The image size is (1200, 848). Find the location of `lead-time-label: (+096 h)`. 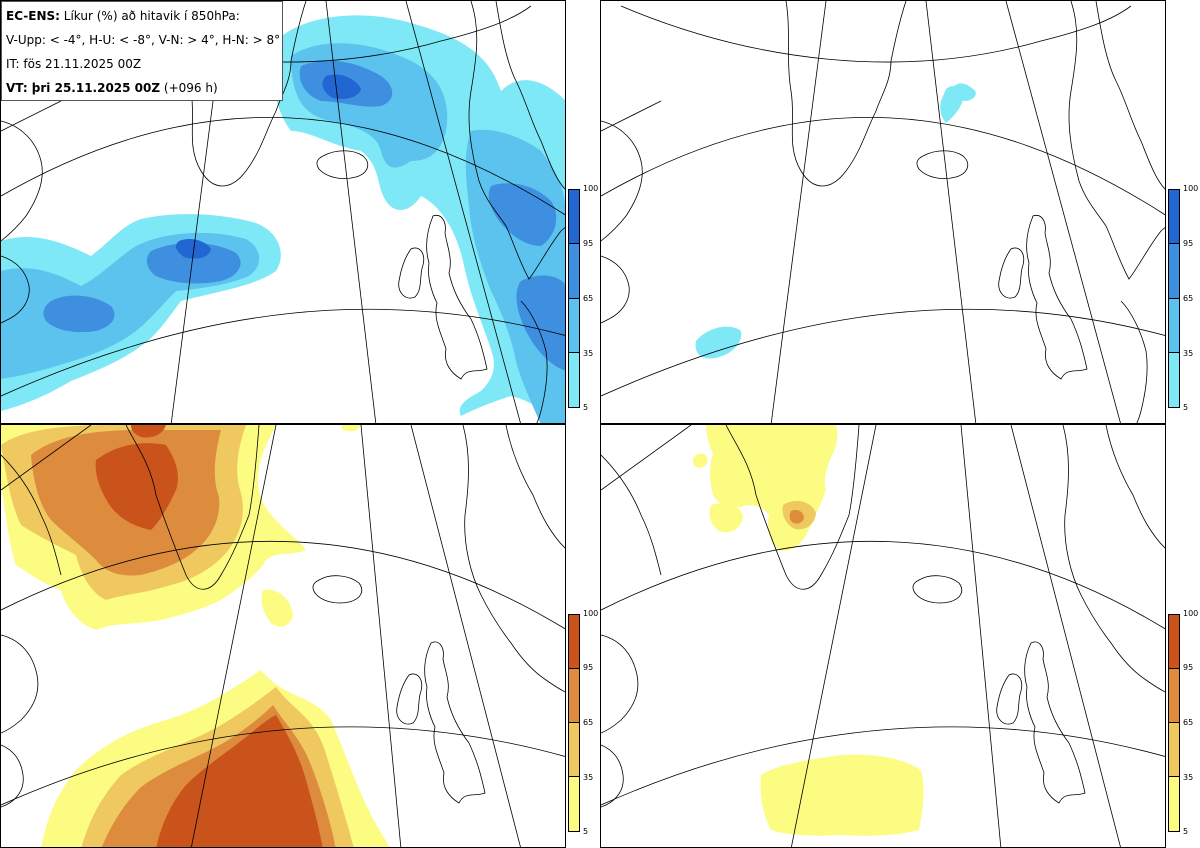

lead-time-label: (+096 h) is located at coordinates (190, 88).